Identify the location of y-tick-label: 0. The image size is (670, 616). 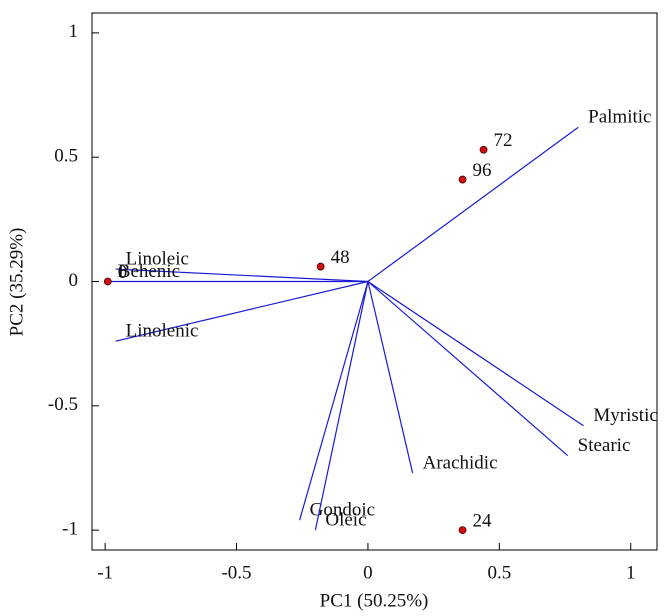
(74, 280).